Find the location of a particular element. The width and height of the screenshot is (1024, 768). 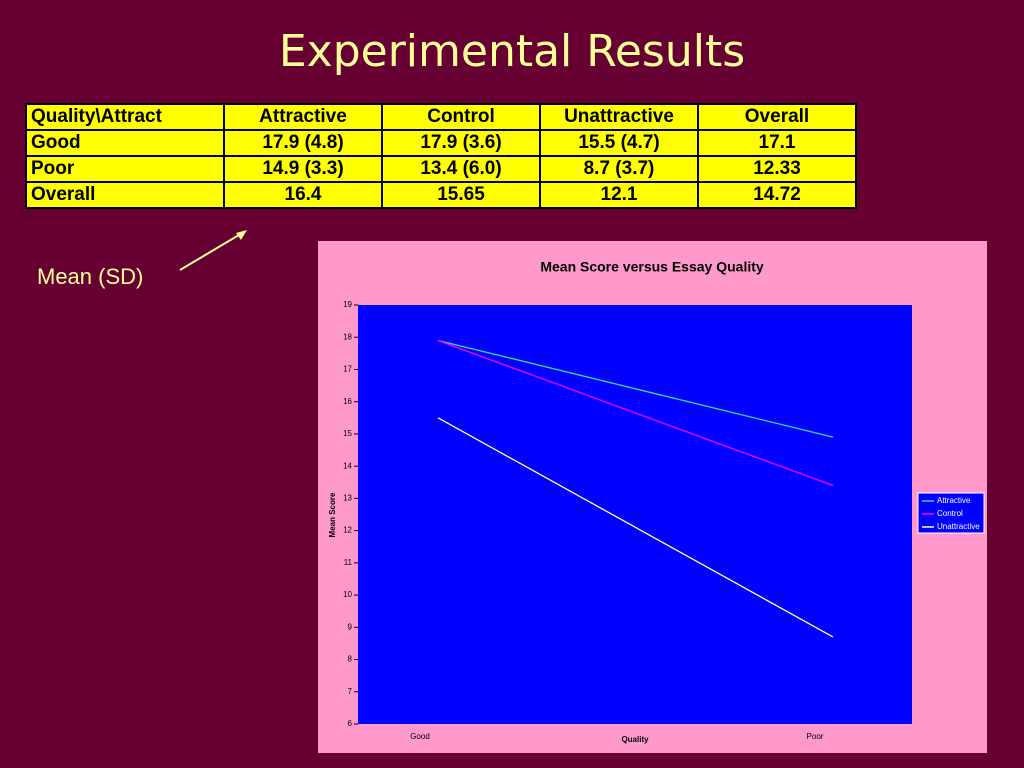

y-tick-label: 14 is located at coordinates (347, 465).